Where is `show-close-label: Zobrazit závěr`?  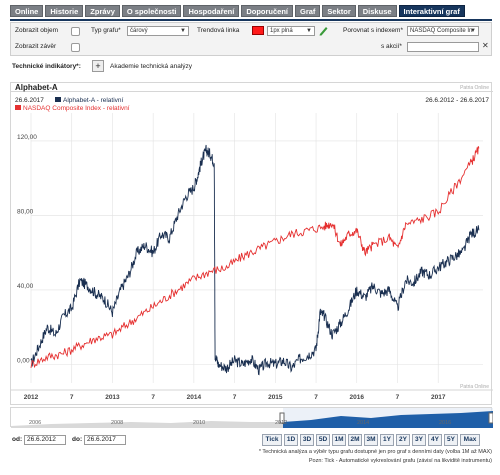
show-close-label: Zobrazit závěr is located at coordinates (36, 46).